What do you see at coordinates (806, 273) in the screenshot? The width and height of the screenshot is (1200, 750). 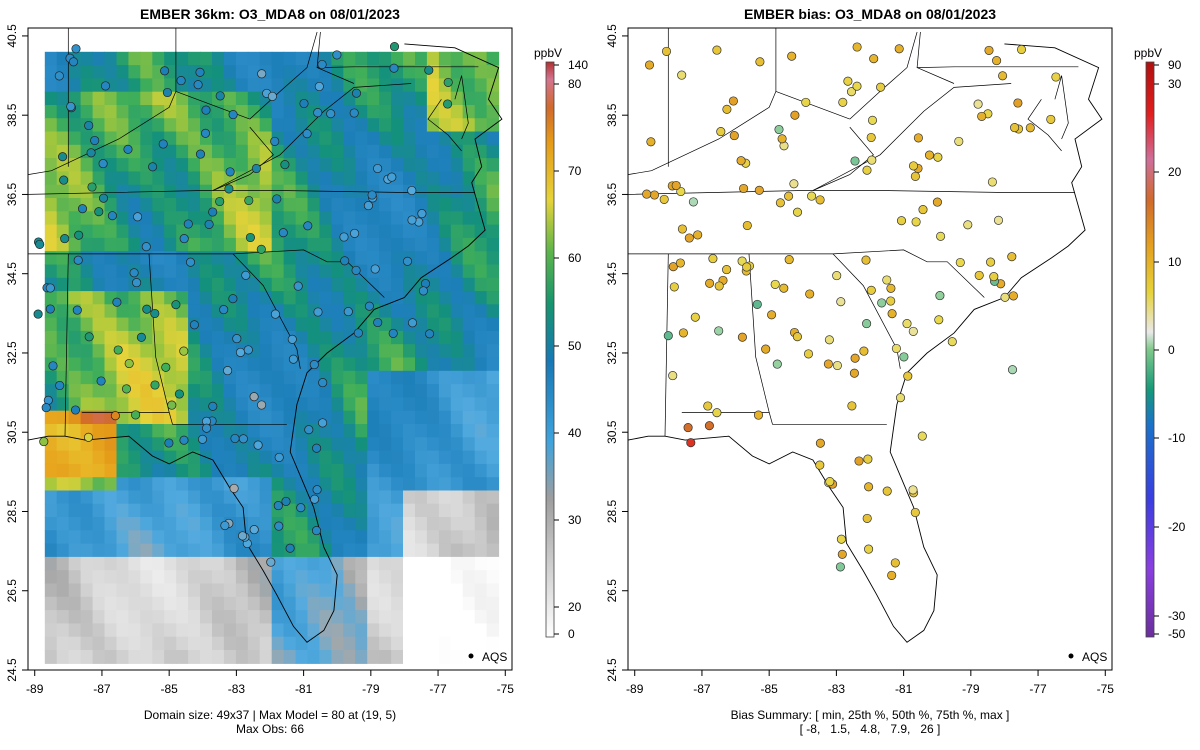 I see `state-border` at bounding box center [806, 273].